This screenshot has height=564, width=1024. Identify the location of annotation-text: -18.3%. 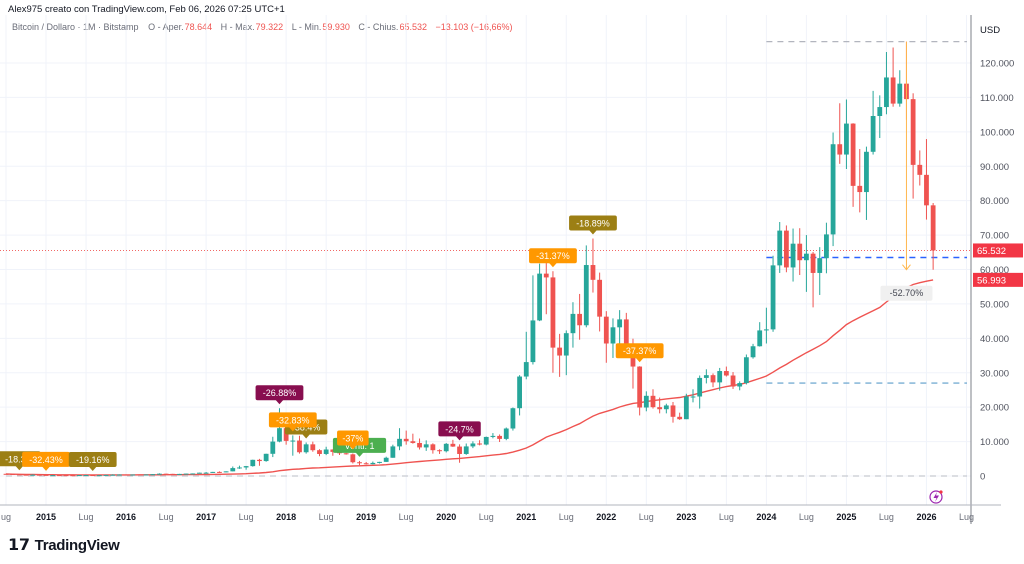
(19, 459).